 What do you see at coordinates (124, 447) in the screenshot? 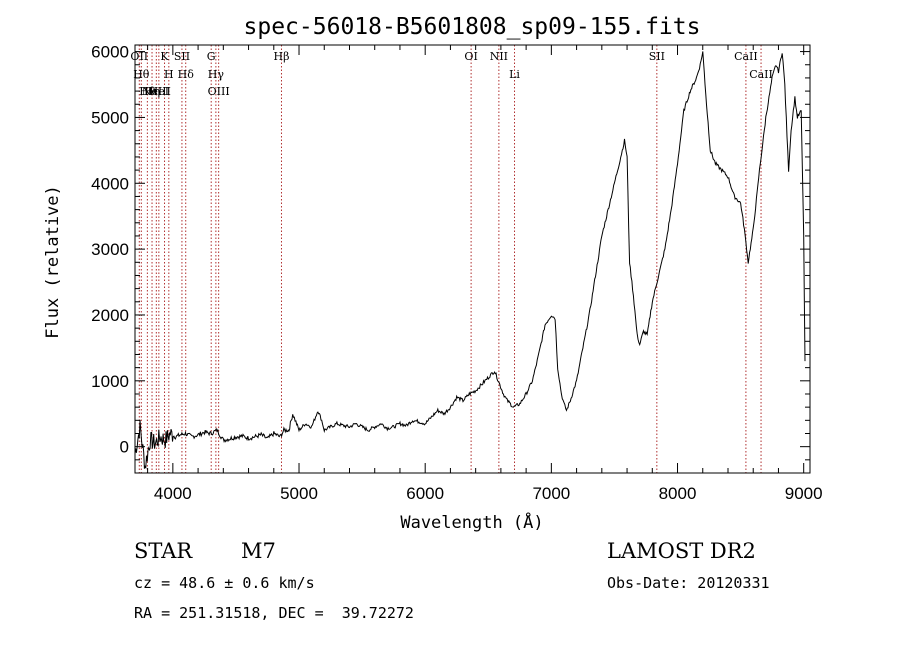
I see `y-tick-label-0: 0` at bounding box center [124, 447].